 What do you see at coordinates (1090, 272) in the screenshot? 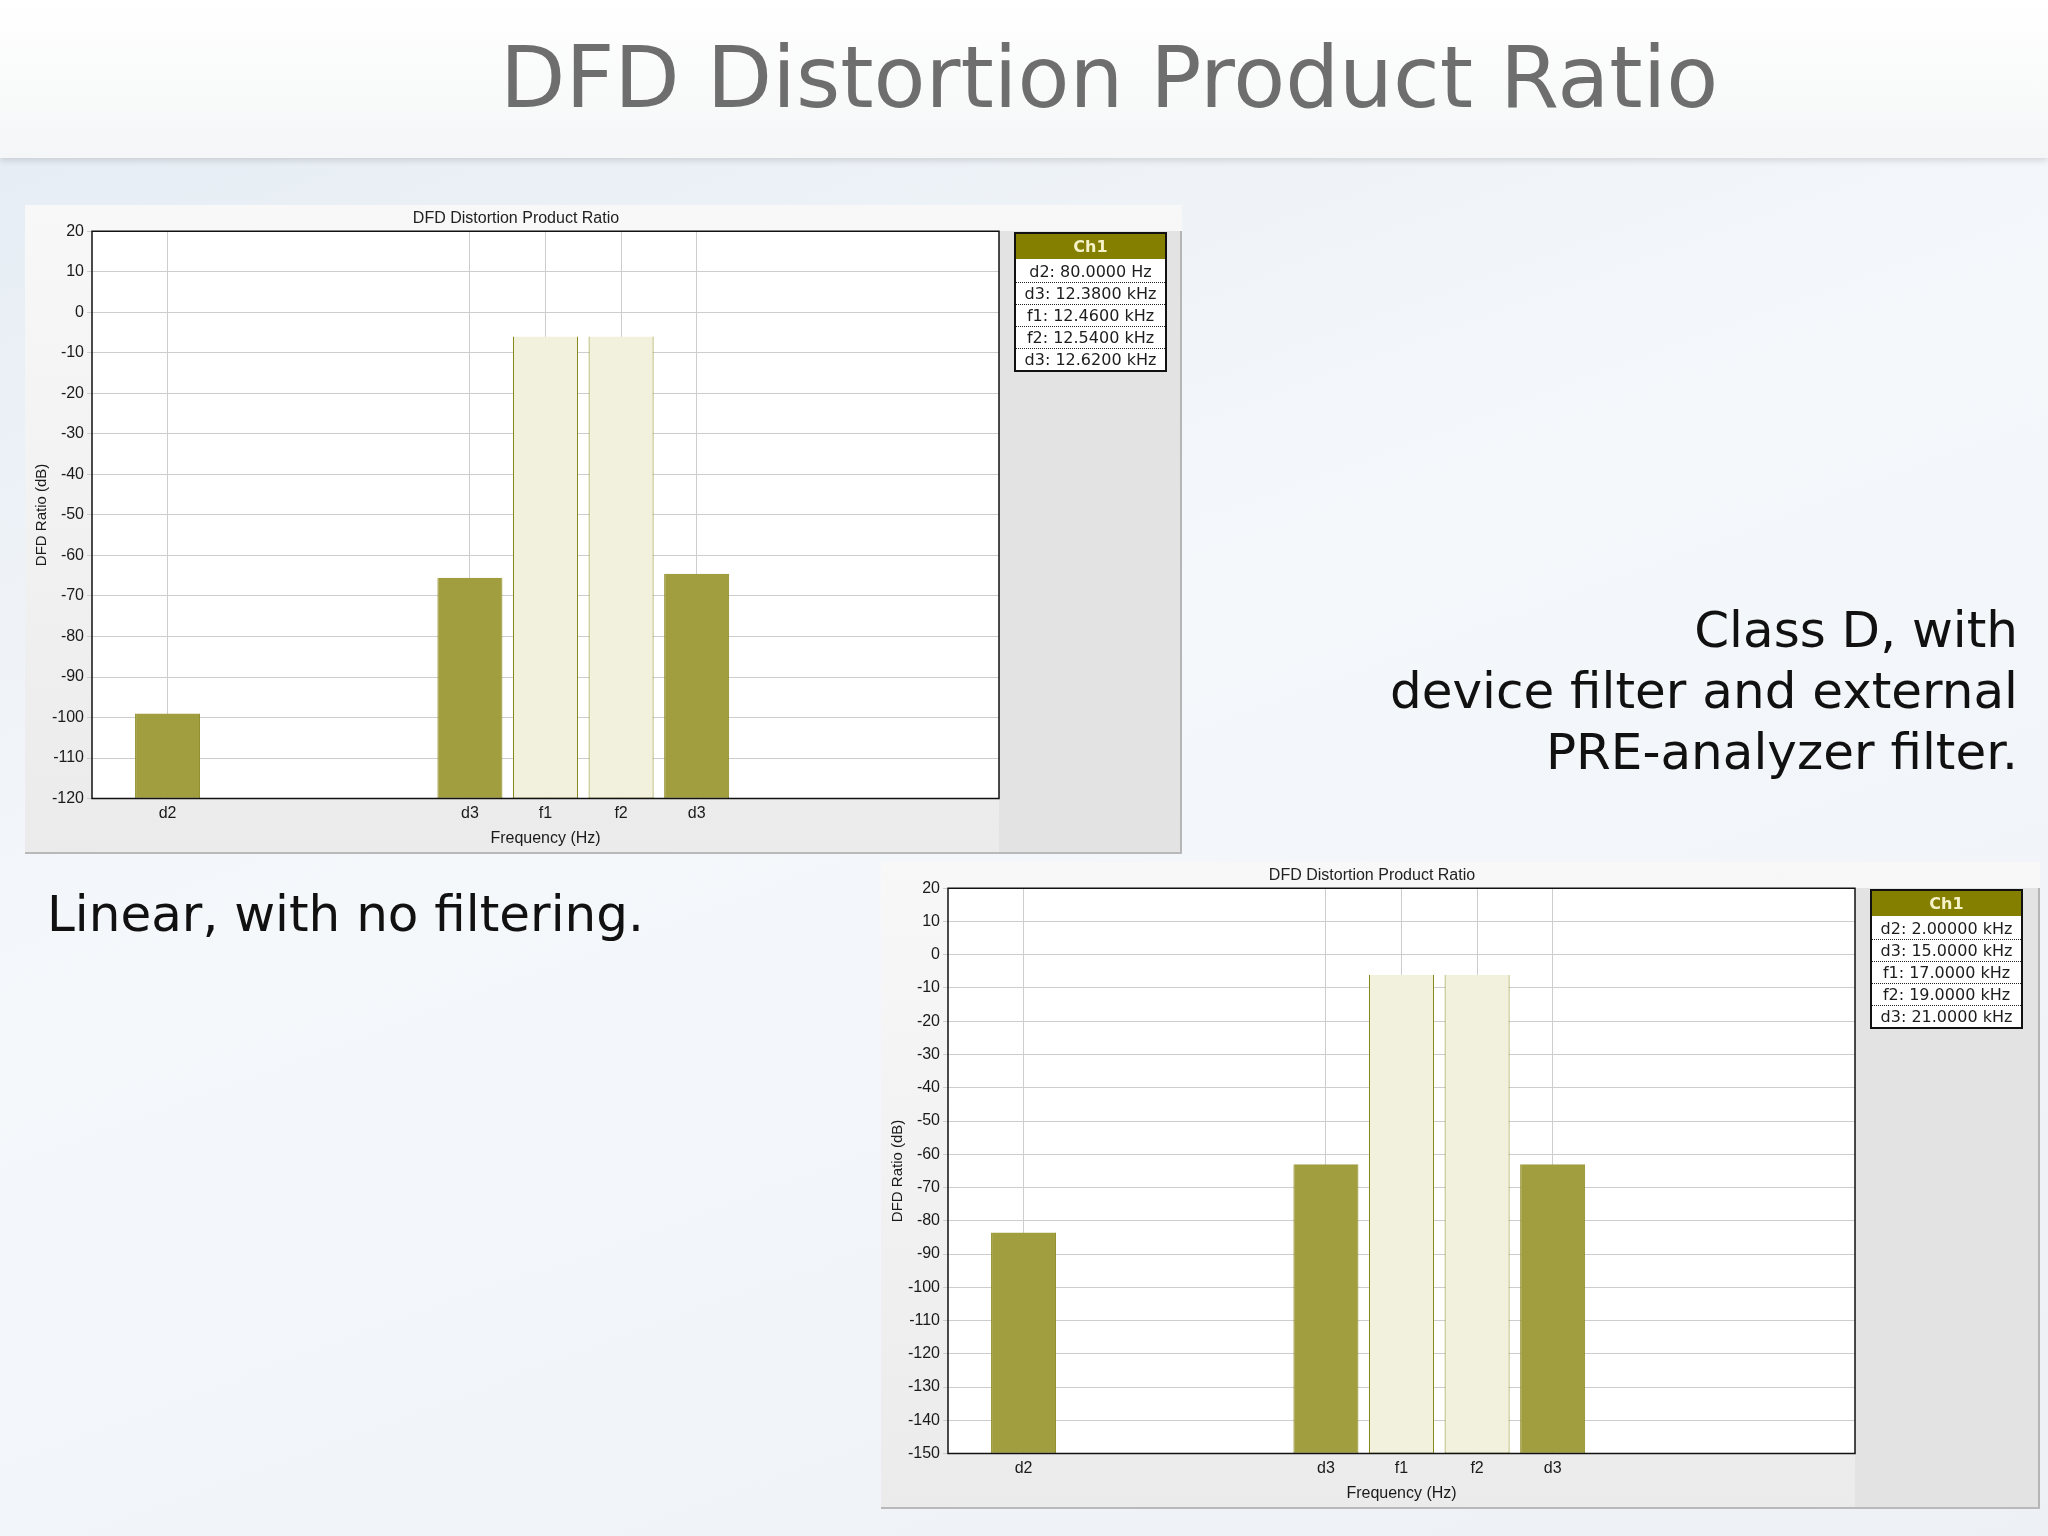
I see `text: d2: 80.0000 Hz` at bounding box center [1090, 272].